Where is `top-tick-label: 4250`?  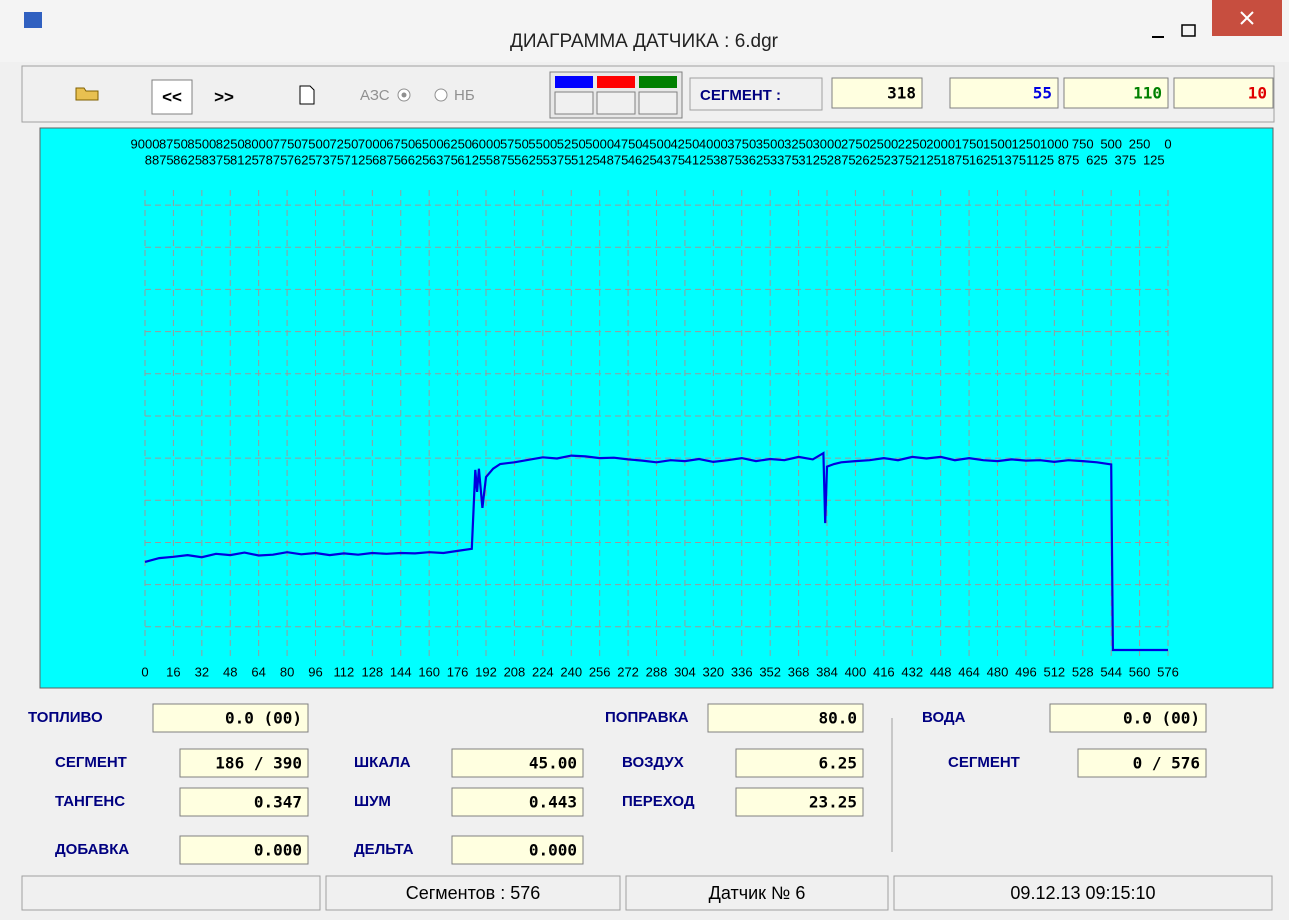
top-tick-label: 4250 is located at coordinates (684, 143).